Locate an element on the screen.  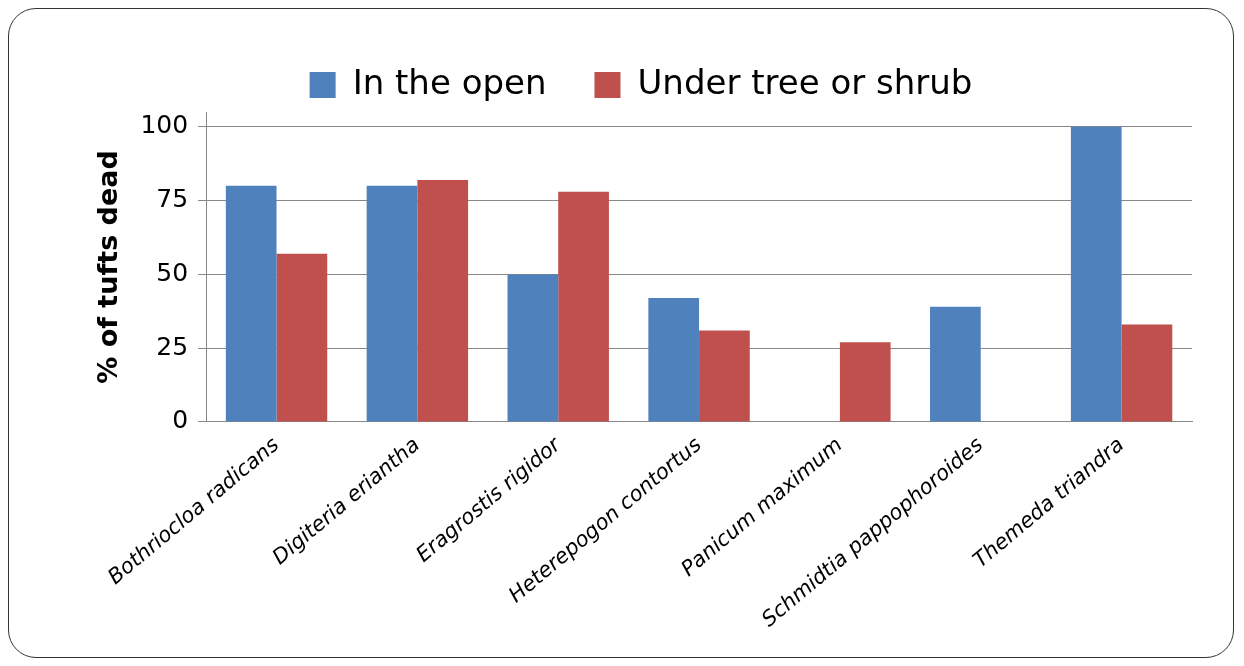
y-tick-label: 75 is located at coordinates (172, 199).